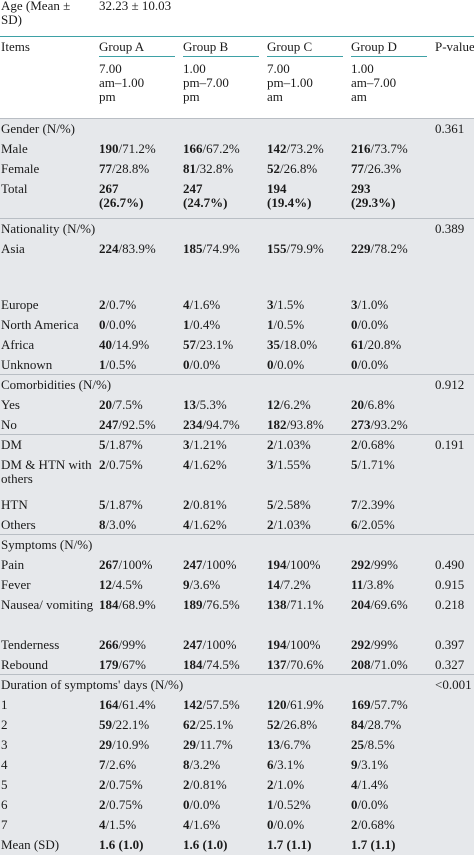  I want to click on percent-value: /1.71%, so click(376, 464).